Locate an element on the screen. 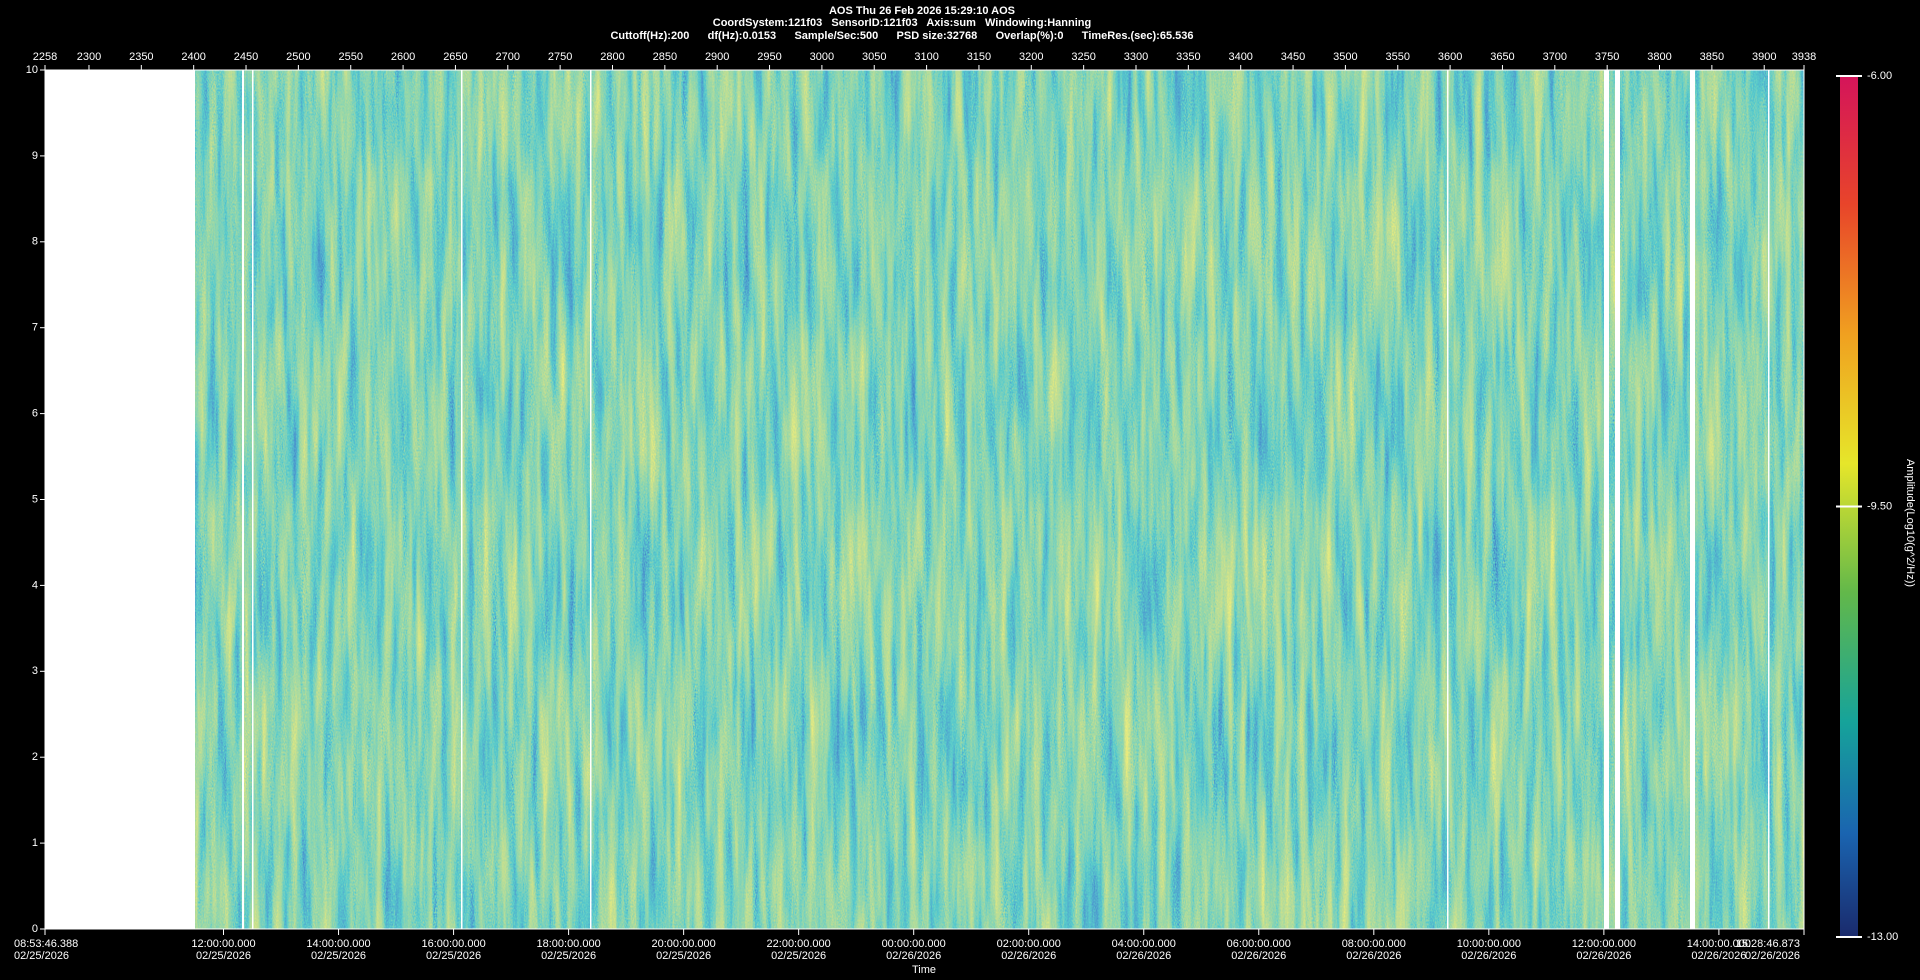  top-tick-label: 3500 is located at coordinates (1345, 57).